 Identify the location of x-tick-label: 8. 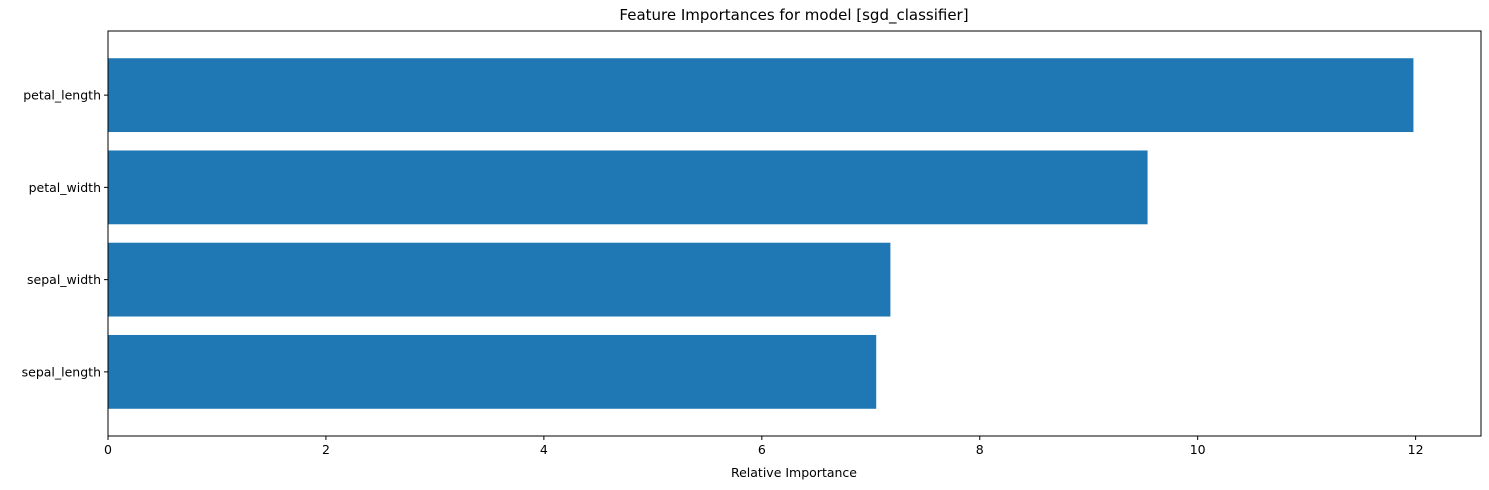
(980, 449).